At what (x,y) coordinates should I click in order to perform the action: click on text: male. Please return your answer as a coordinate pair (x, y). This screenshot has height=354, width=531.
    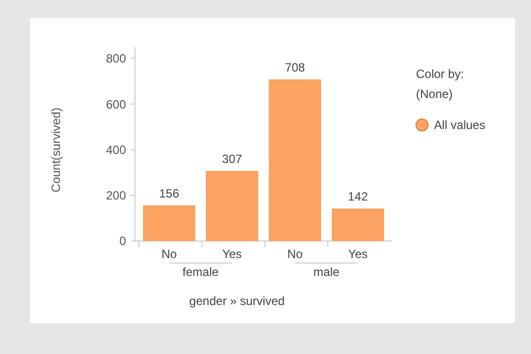
    Looking at the image, I should click on (326, 272).